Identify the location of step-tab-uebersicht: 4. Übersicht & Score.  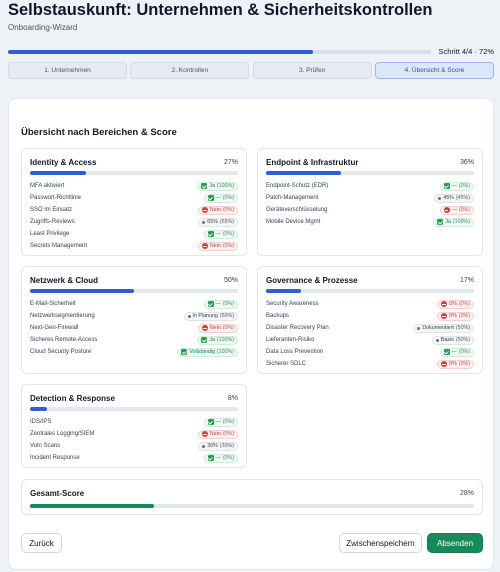
(434, 70).